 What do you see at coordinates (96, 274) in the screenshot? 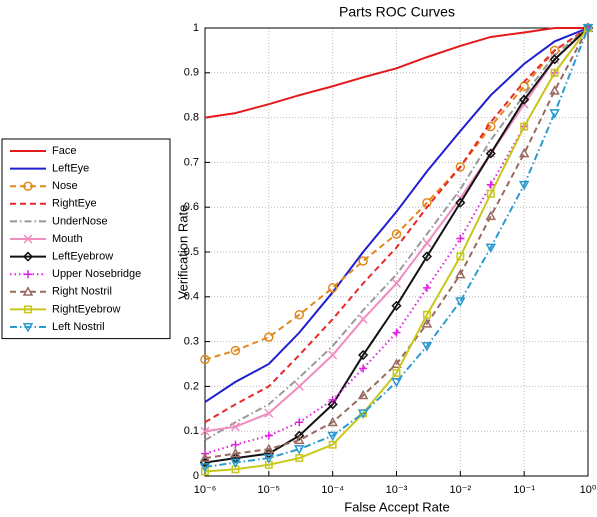
I see `legend-label: Upper Nosebridge` at bounding box center [96, 274].